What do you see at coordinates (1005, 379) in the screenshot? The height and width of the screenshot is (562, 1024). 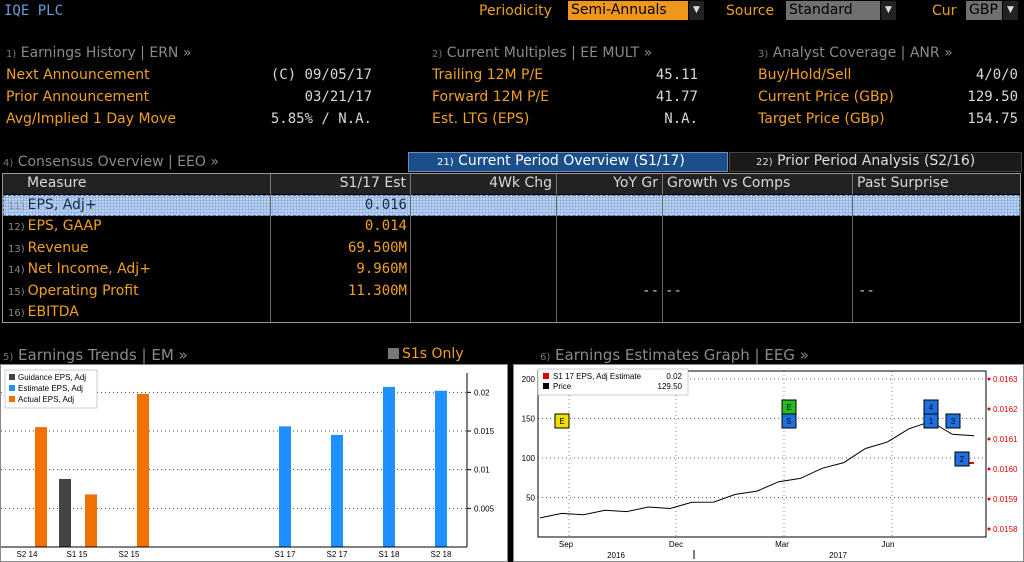 I see `right-tick-label: 0.0163` at bounding box center [1005, 379].